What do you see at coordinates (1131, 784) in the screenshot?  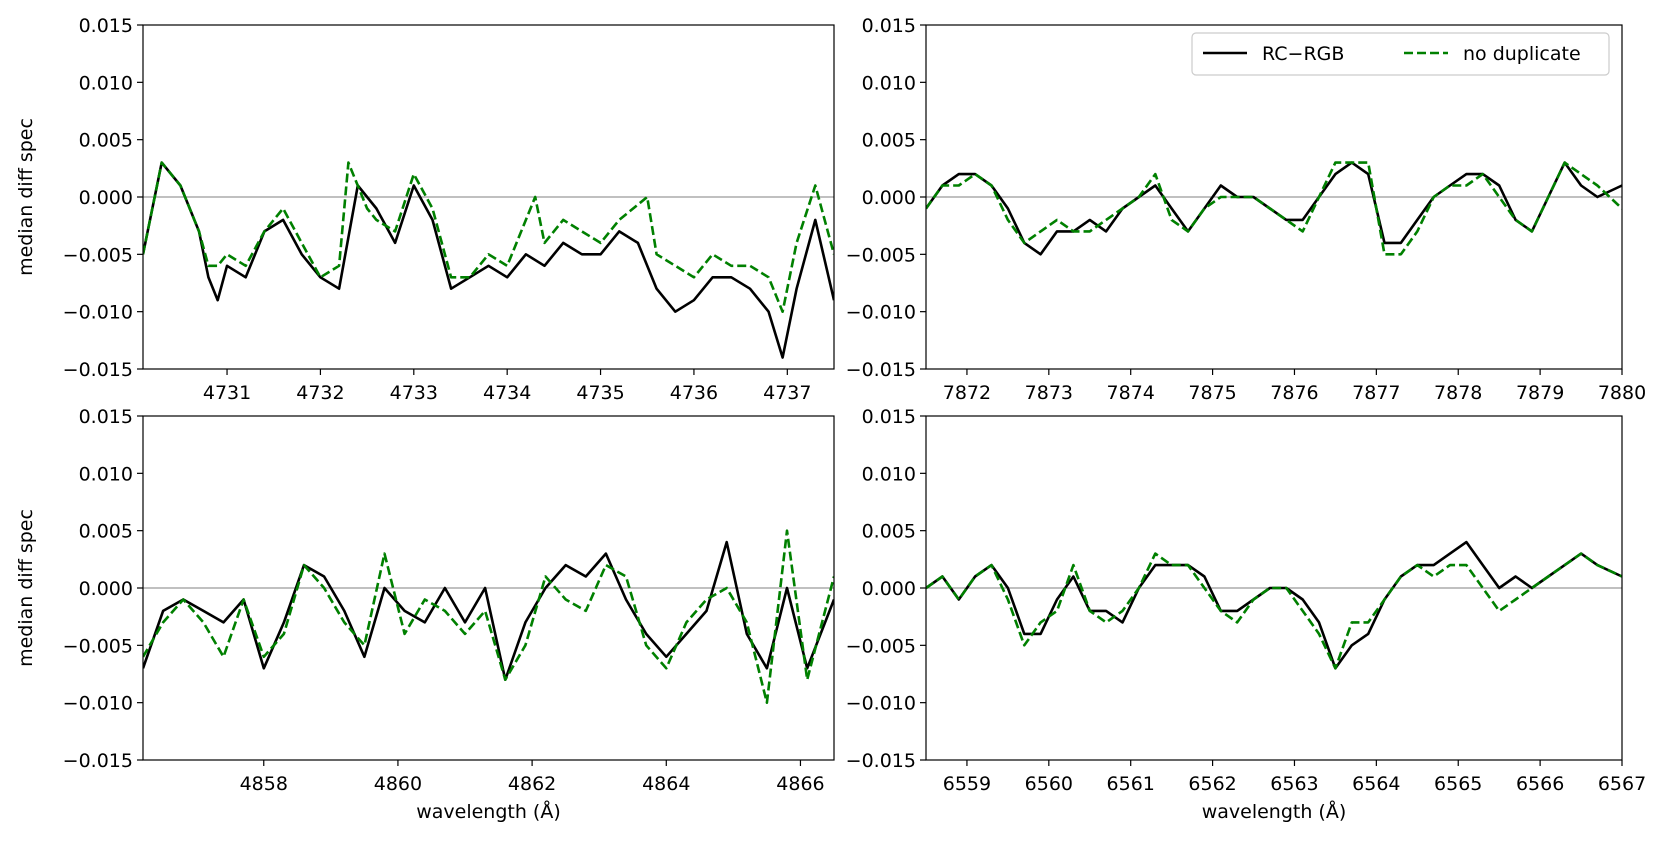 I see `x-tick-label: 6561` at bounding box center [1131, 784].